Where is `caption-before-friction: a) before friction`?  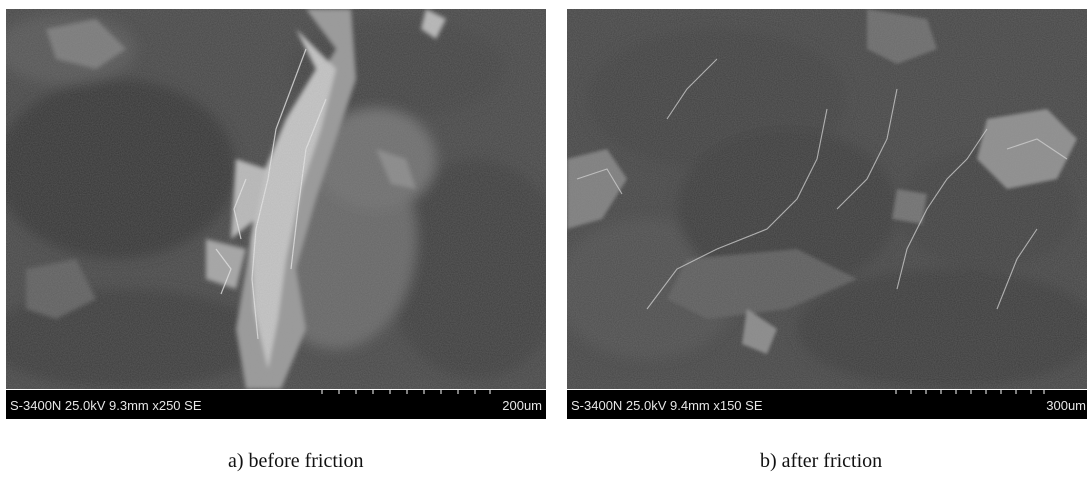
caption-before-friction: a) before friction is located at coordinates (296, 461).